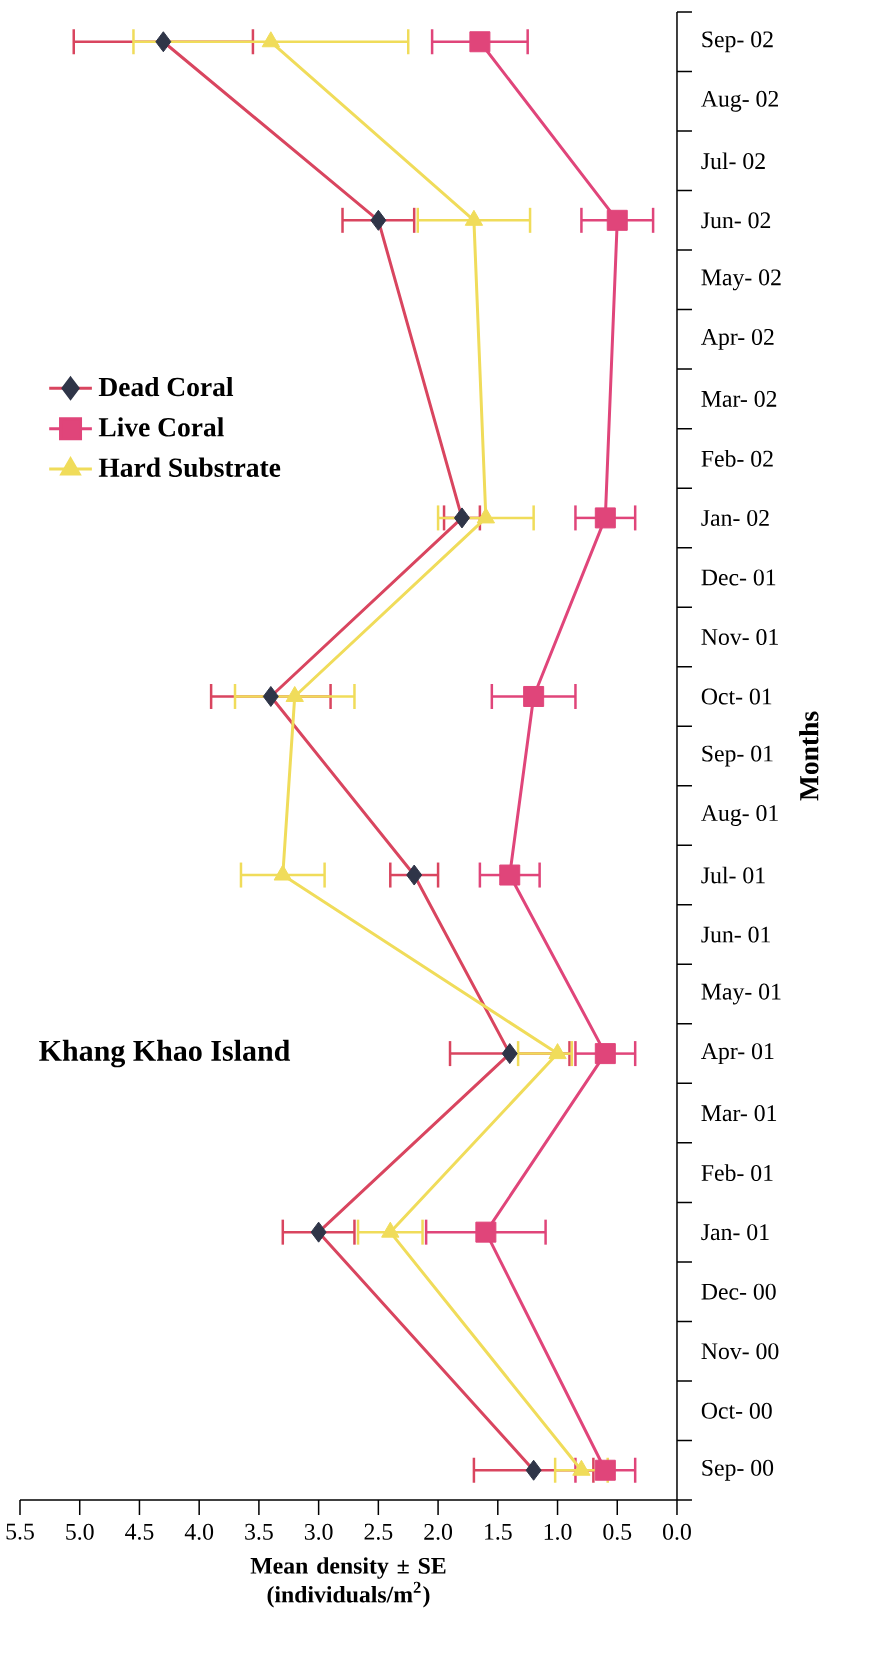  Describe the element at coordinates (740, 1351) in the screenshot. I see `y-tick-label: Nov- 00` at that location.